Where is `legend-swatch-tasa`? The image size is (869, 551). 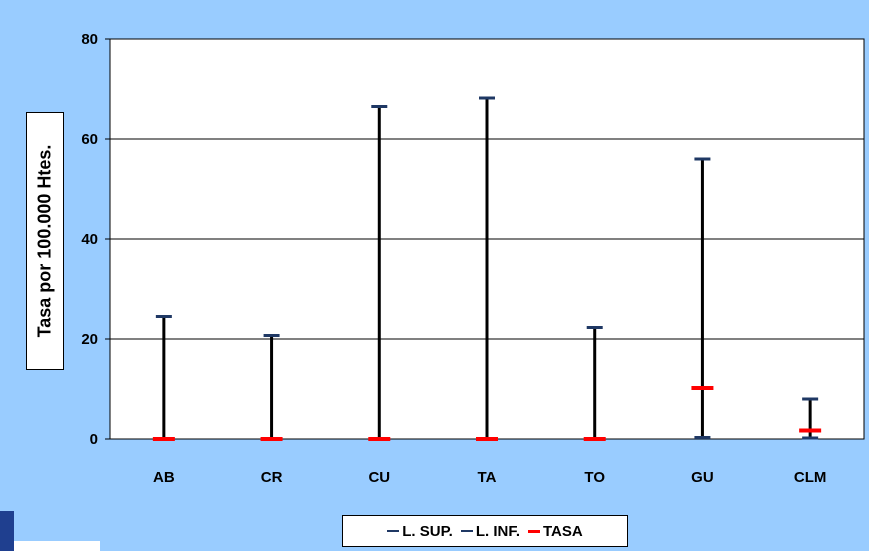
legend-swatch-tasa is located at coordinates (534, 531).